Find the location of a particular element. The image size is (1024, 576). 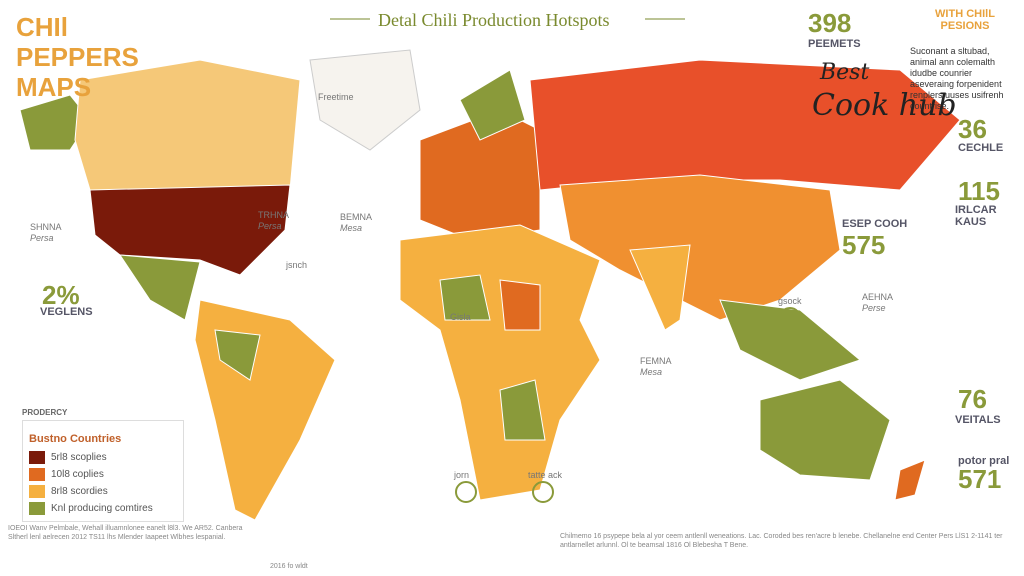

place-name: jsnch is located at coordinates (297, 265).